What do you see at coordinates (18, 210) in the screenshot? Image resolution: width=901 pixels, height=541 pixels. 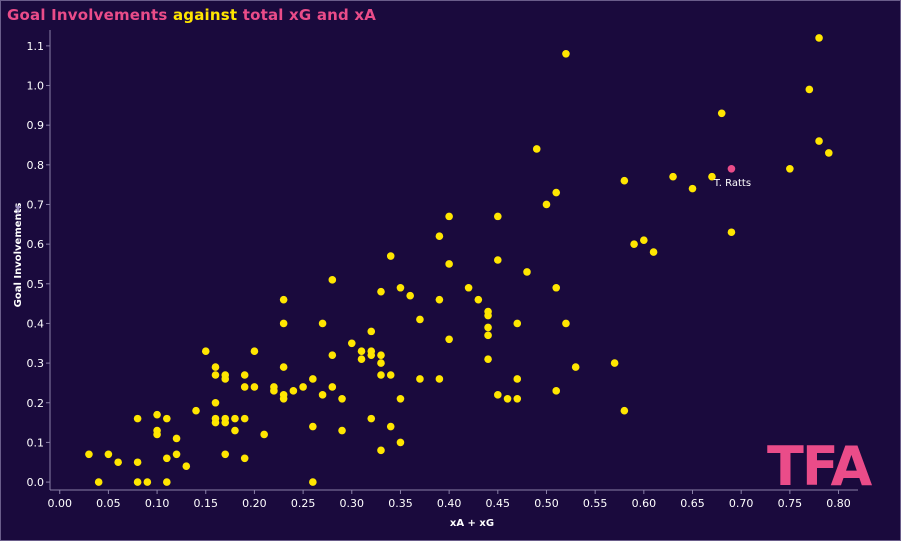 I see `pin-icon` at bounding box center [18, 210].